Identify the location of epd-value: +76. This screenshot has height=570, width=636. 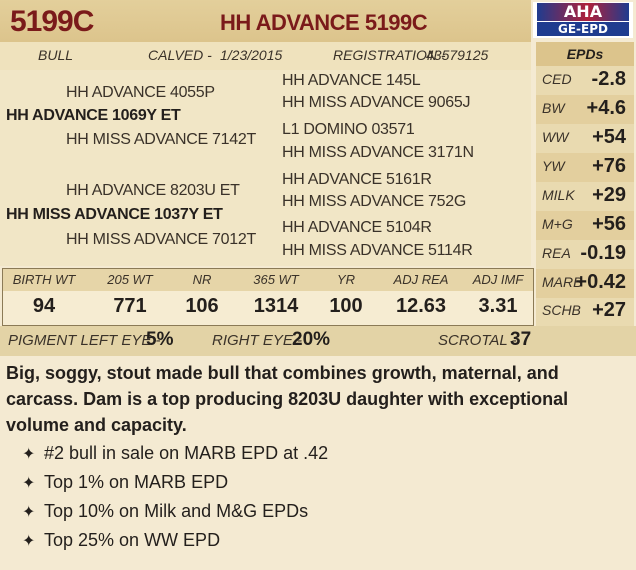
(609, 166).